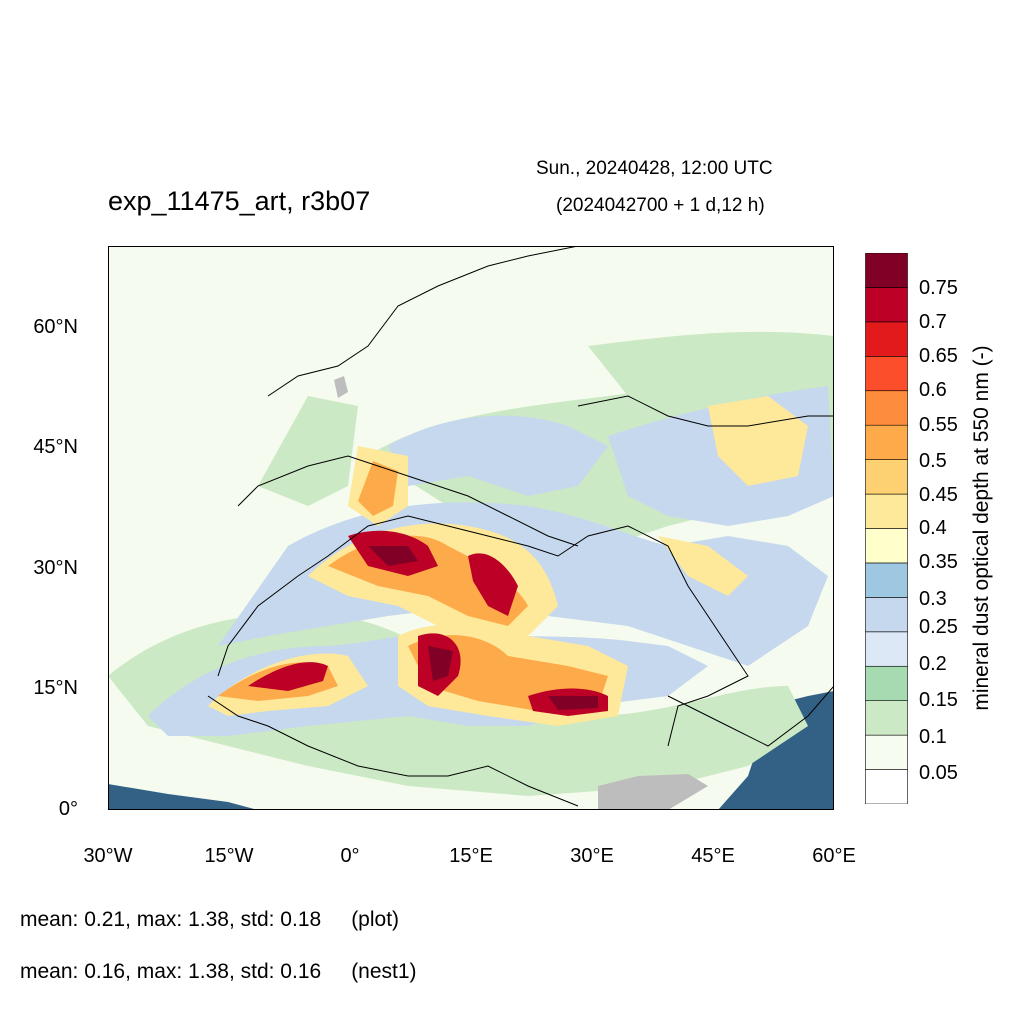  What do you see at coordinates (55, 568) in the screenshot?
I see `lat-tick-label: 30°N` at bounding box center [55, 568].